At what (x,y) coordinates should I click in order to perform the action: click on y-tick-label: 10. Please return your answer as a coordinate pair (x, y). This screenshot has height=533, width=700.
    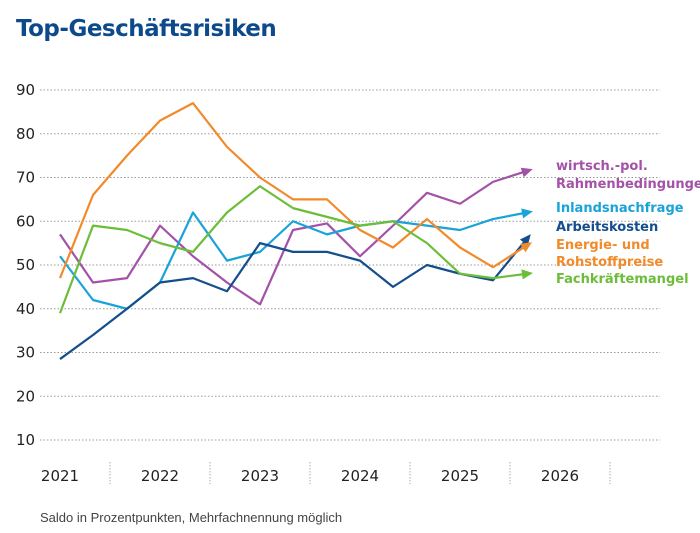
    Looking at the image, I should click on (25, 440).